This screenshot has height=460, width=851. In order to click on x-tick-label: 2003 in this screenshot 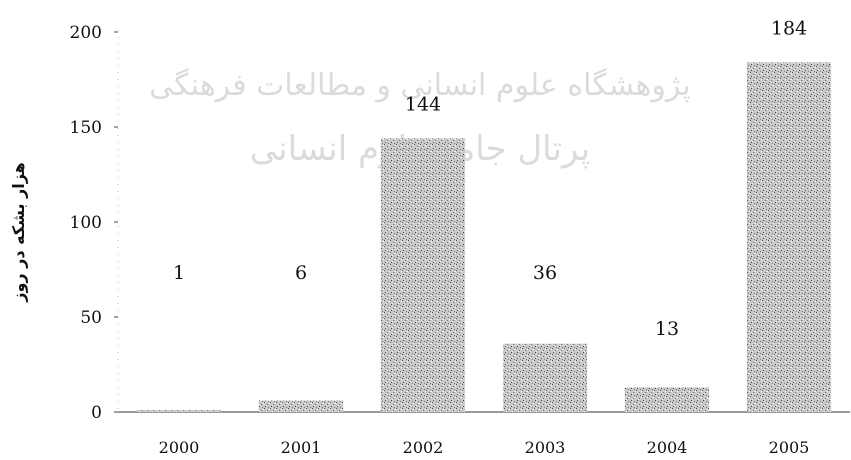, I will do `click(545, 447)`.